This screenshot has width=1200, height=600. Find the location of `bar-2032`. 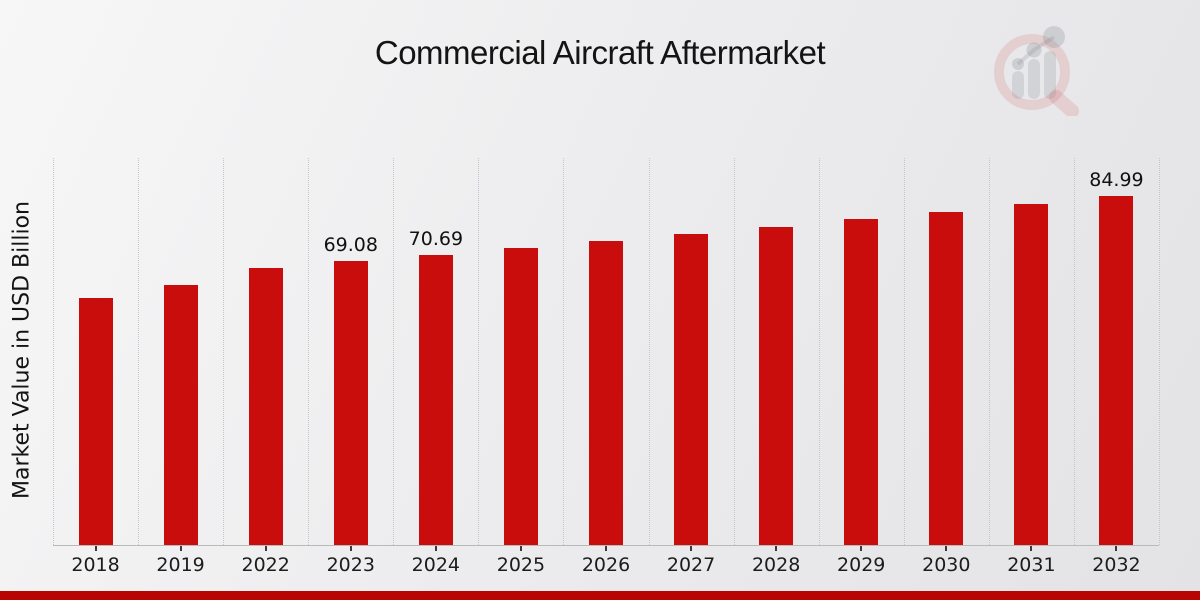

bar-2032 is located at coordinates (1116, 370).